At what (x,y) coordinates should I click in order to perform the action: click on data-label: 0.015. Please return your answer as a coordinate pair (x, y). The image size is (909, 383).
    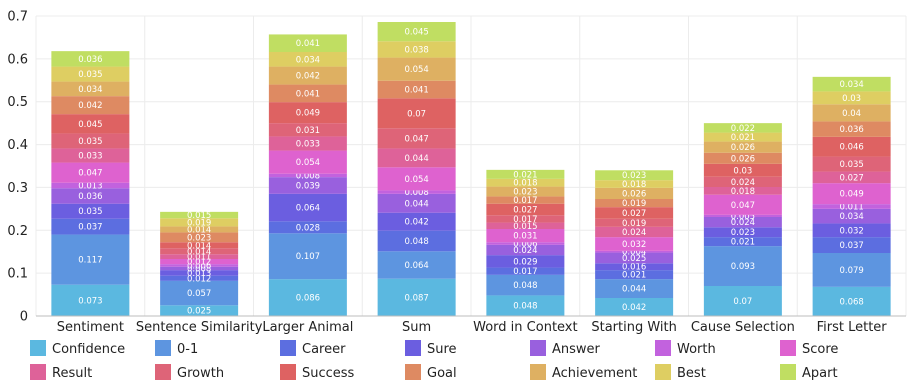
    Looking at the image, I should click on (525, 227).